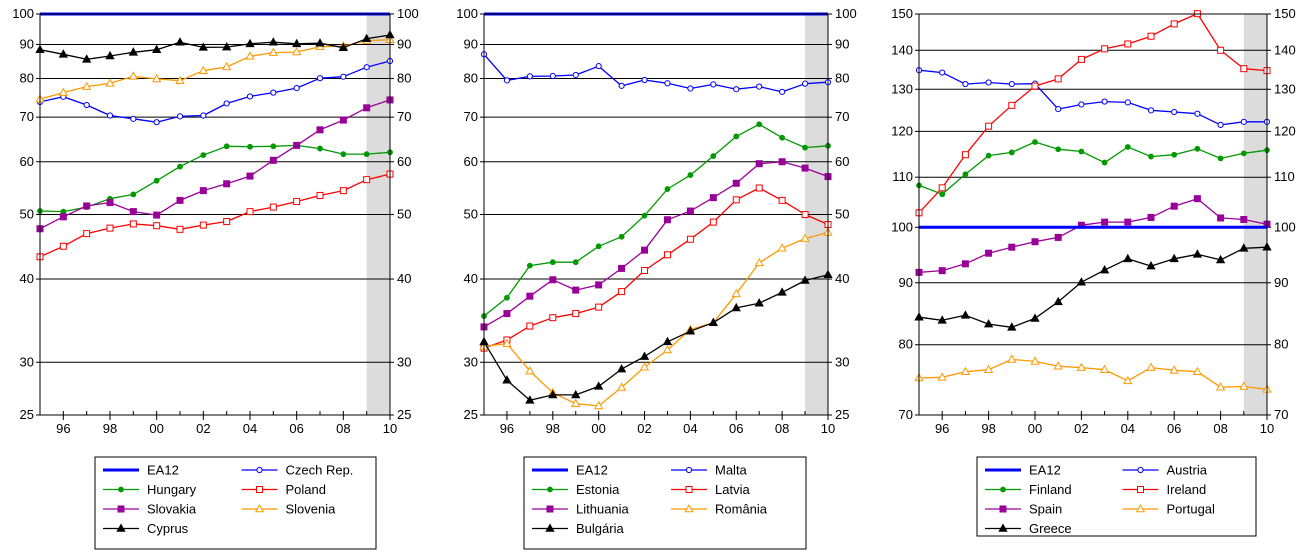  I want to click on y-tick-label-left: 130, so click(902, 88).